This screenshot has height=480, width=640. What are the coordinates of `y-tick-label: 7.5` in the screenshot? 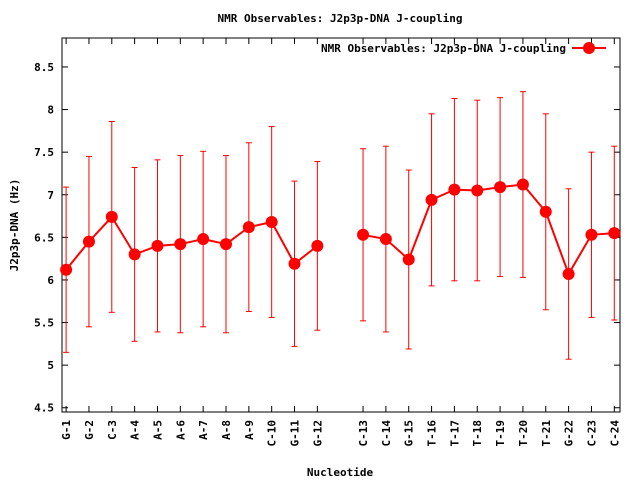 It's located at (44, 152).